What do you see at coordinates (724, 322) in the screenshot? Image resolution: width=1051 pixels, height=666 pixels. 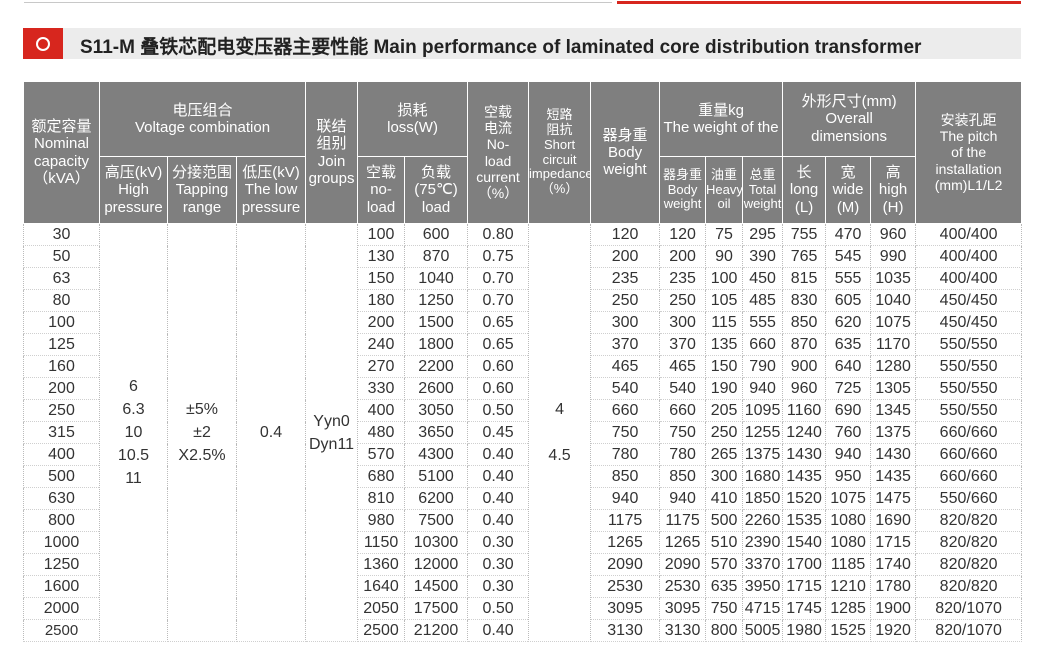 I see `weight-oil-cell: 115` at bounding box center [724, 322].